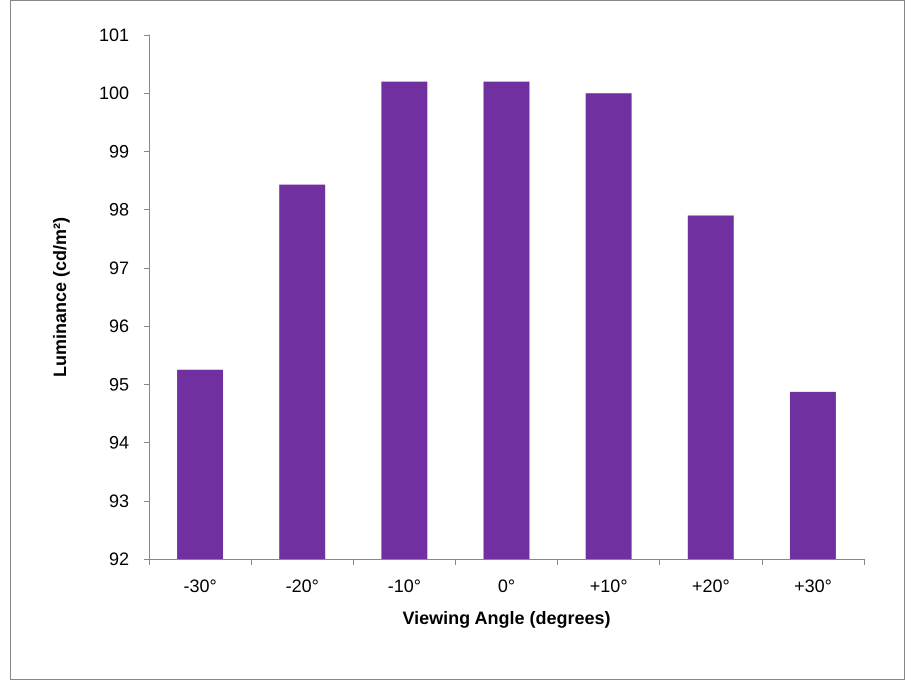 The height and width of the screenshot is (683, 911). Describe the element at coordinates (118, 210) in the screenshot. I see `y-tick-label: 98` at that location.